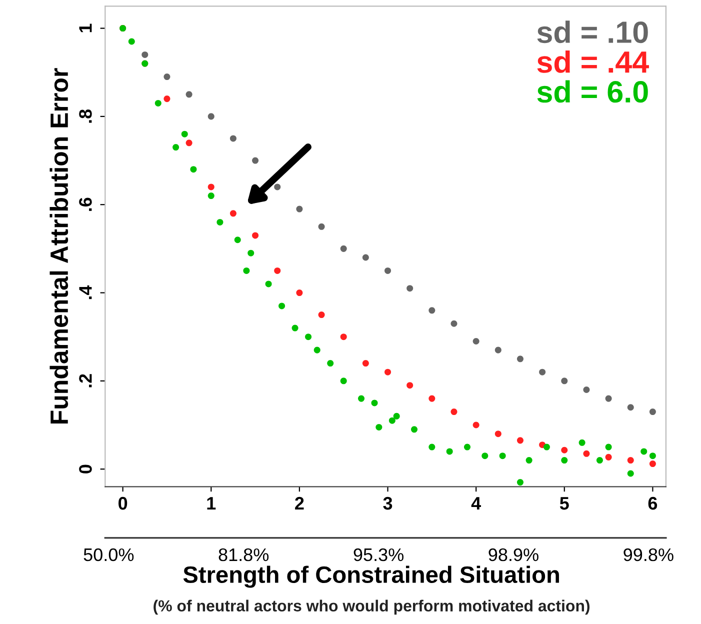 The height and width of the screenshot is (624, 701). Describe the element at coordinates (476, 503) in the screenshot. I see `x-tick-label: 4` at that location.